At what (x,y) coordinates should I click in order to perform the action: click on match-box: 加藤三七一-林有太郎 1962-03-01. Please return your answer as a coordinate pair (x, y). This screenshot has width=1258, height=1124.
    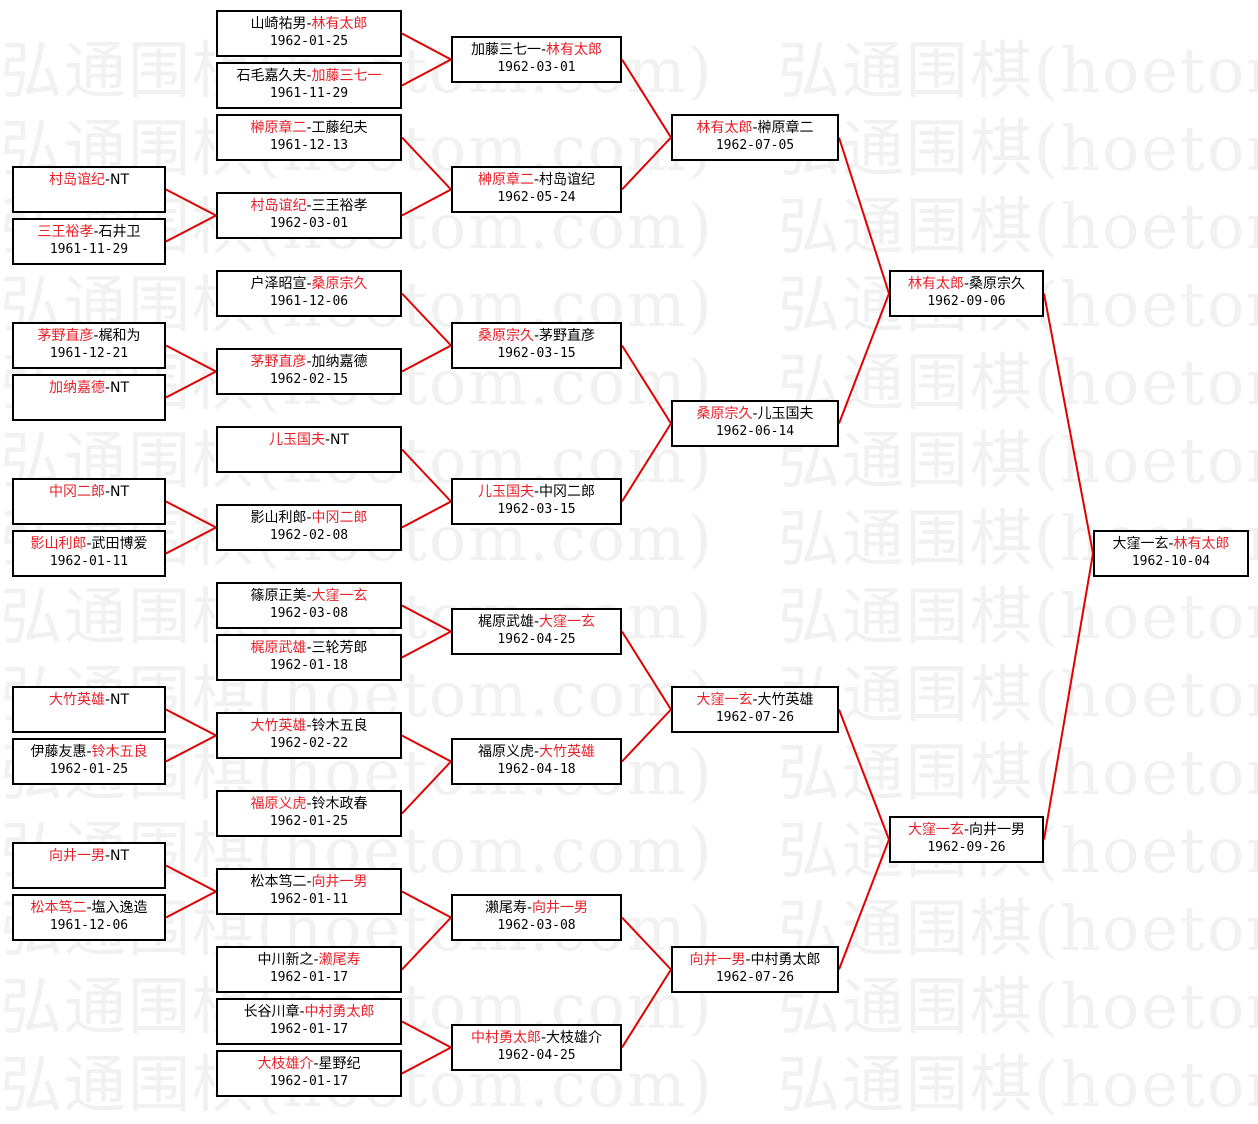
    Looking at the image, I should click on (536, 59).